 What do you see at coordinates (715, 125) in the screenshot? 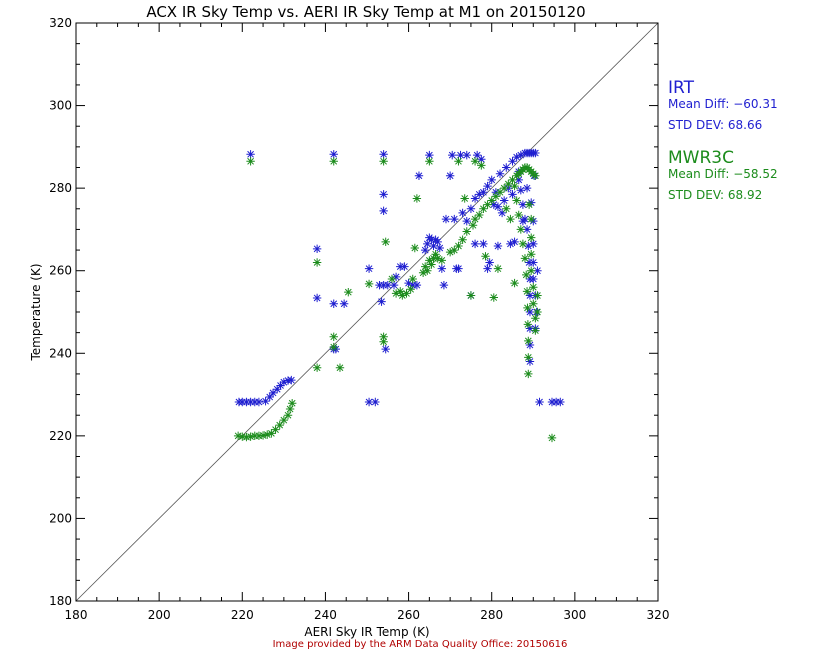
I see `legend-irt-std-dev: STD DEV: 68.66` at bounding box center [715, 125].